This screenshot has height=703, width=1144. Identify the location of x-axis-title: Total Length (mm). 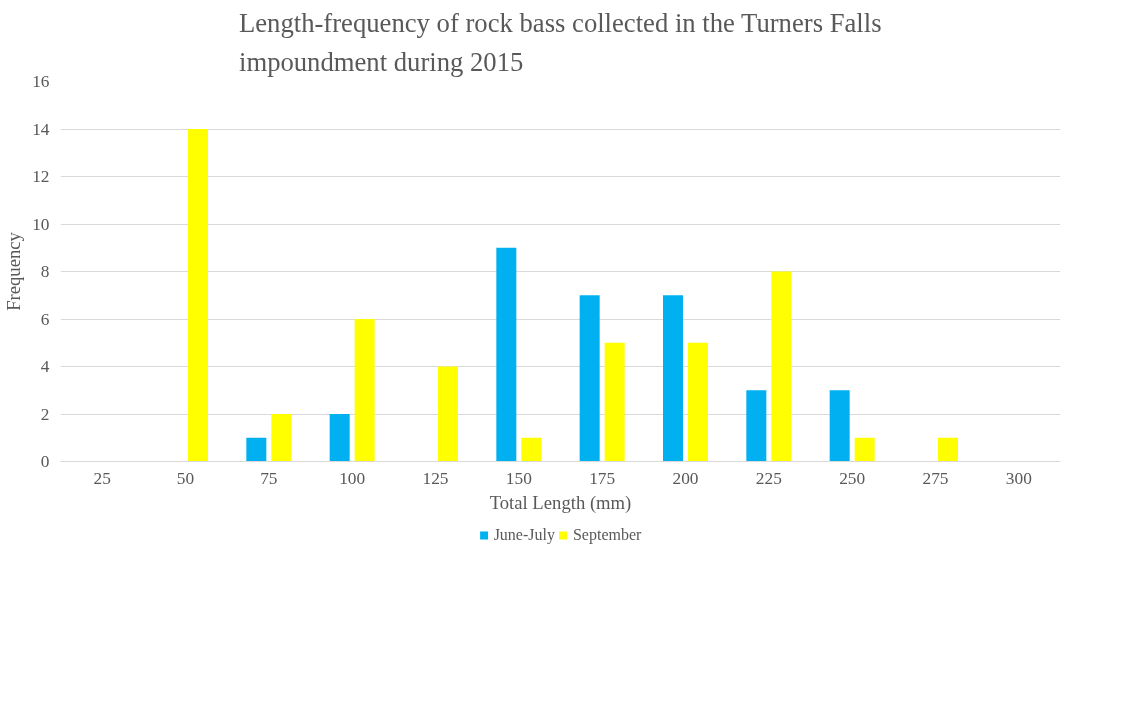
(560, 502).